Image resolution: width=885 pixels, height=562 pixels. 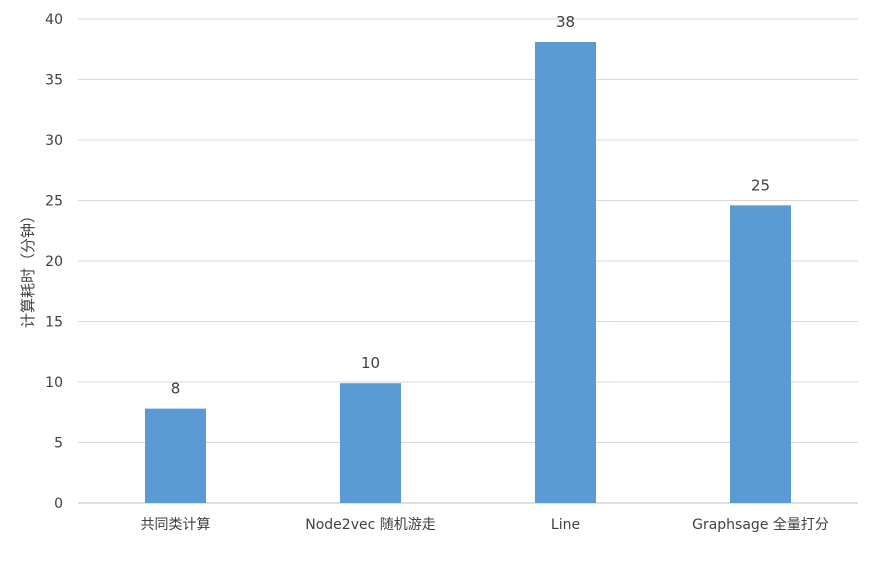 I want to click on x-axis-ticks: 共同类计算 Node2vec 随机游走 Line Graphsage 全量打分, so click(x=485, y=524).